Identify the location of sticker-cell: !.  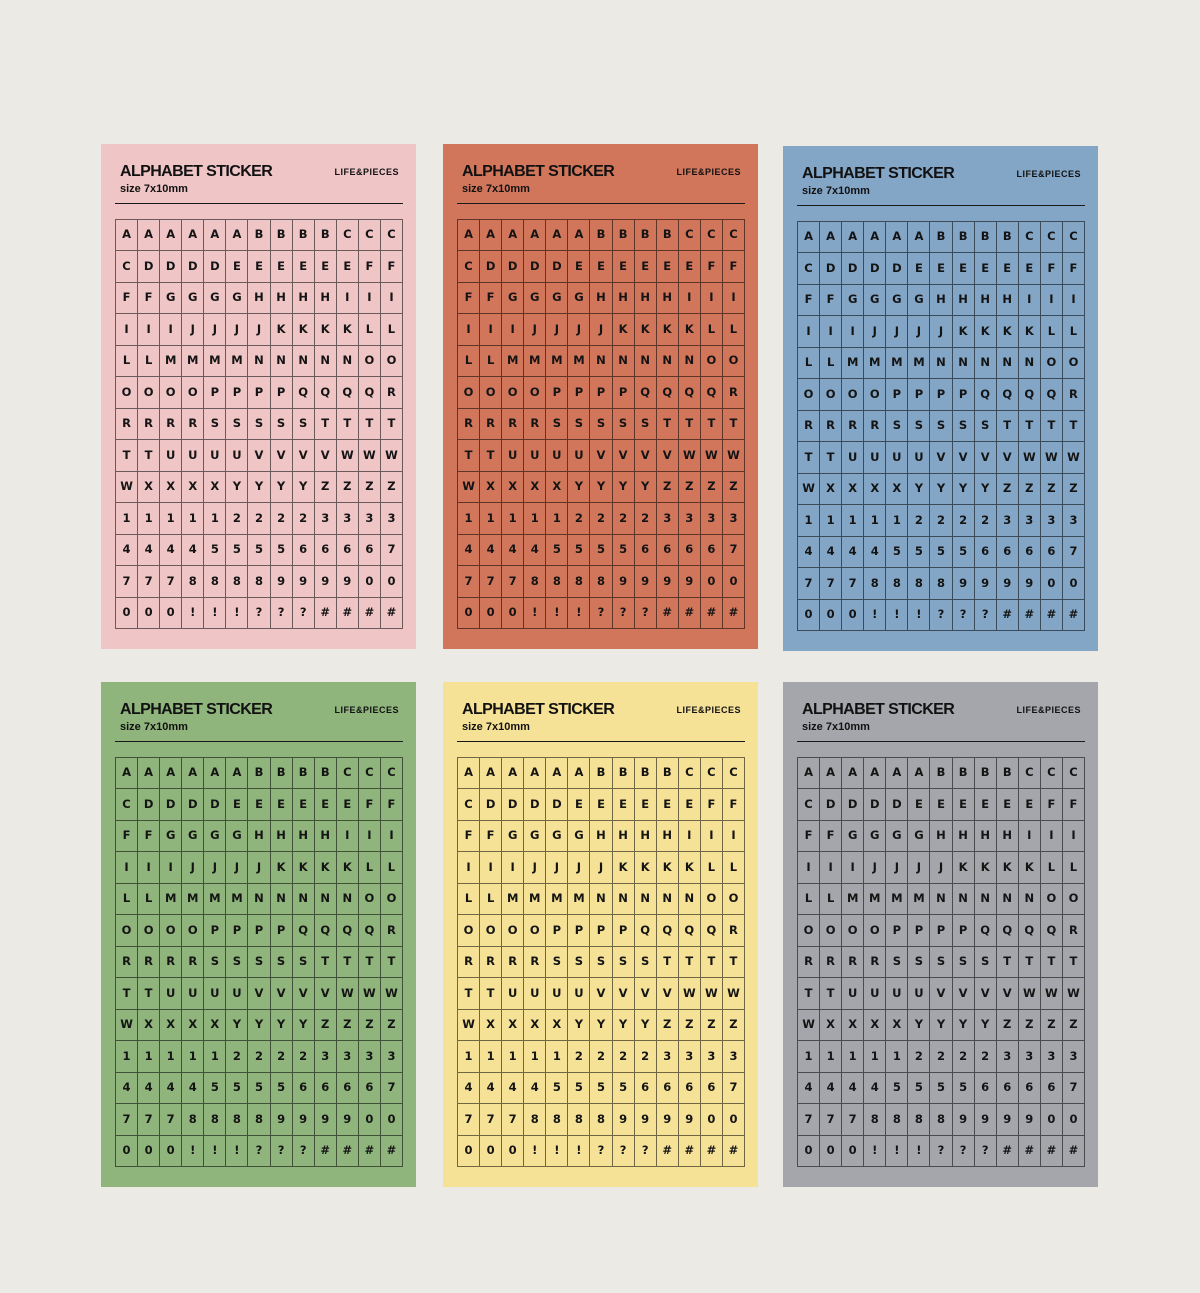
(193, 1151).